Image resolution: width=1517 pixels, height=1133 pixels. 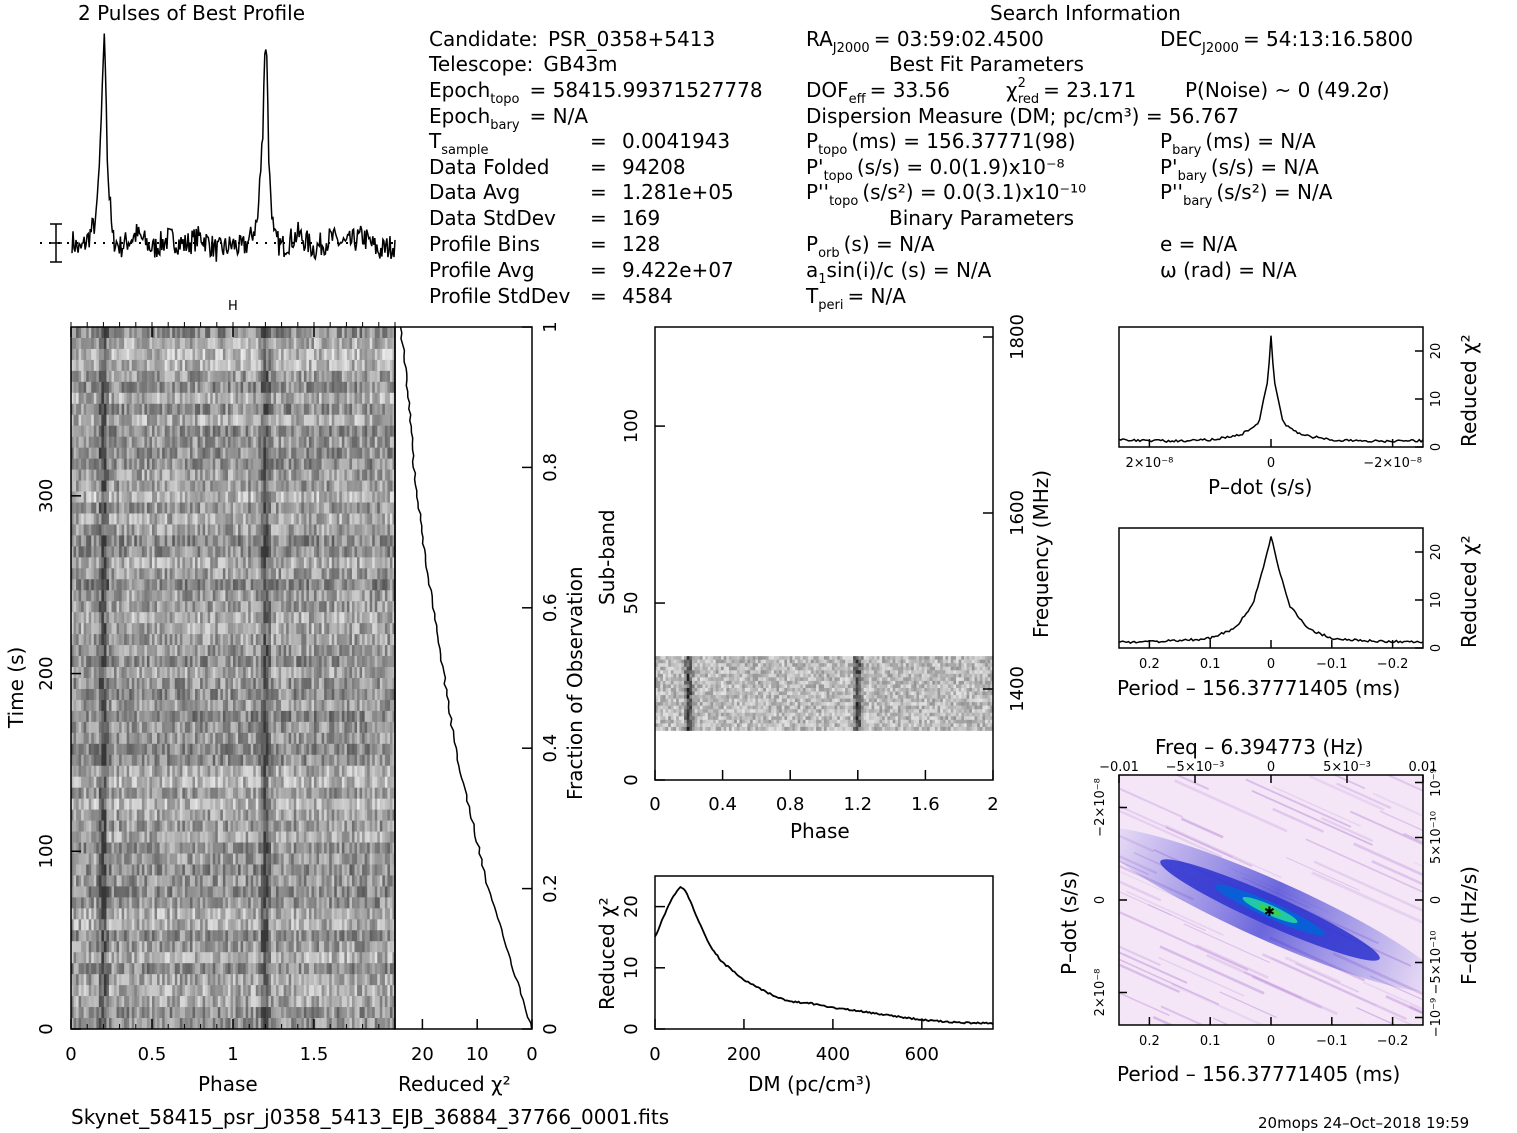 What do you see at coordinates (822, 279) in the screenshot?
I see `a1-sub: 1` at bounding box center [822, 279].